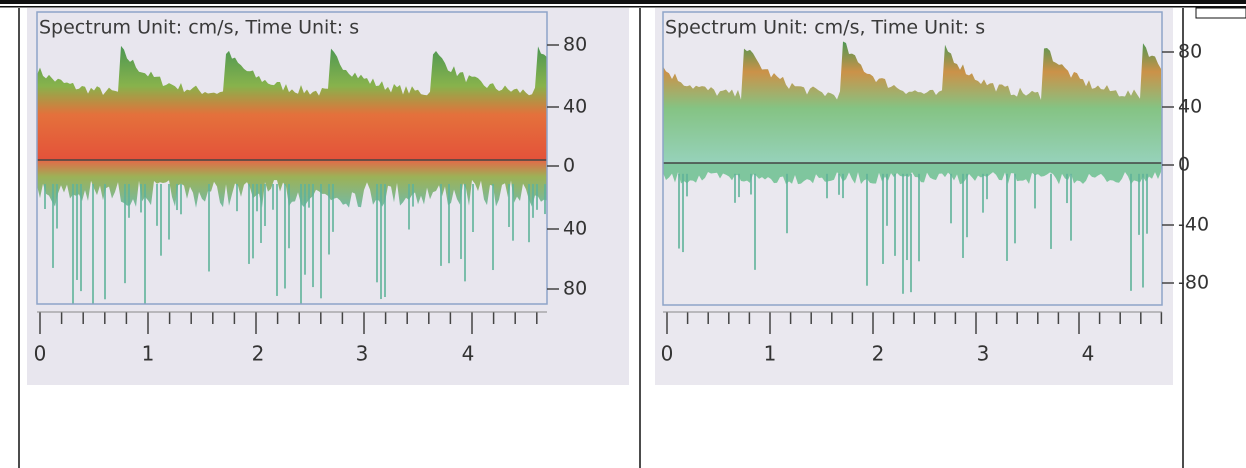  Describe the element at coordinates (1193, 283) in the screenshot. I see `y-tick-label: -80` at that location.